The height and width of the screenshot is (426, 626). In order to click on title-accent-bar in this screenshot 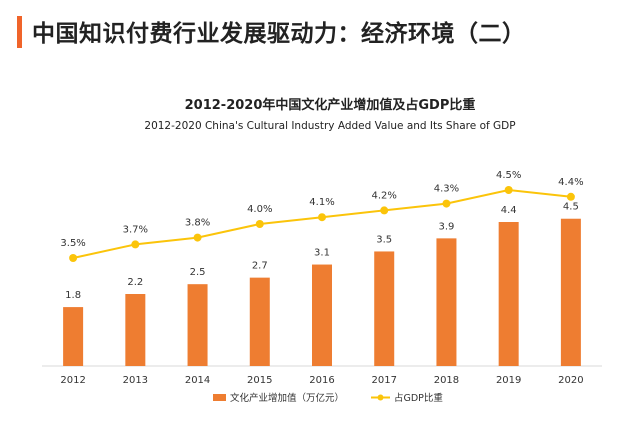, I will do `click(19, 32)`.